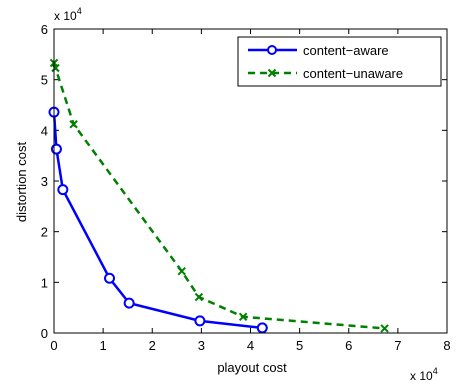 Image resolution: width=458 pixels, height=389 pixels. What do you see at coordinates (44, 282) in the screenshot?
I see `y-tick-label: 1` at bounding box center [44, 282].